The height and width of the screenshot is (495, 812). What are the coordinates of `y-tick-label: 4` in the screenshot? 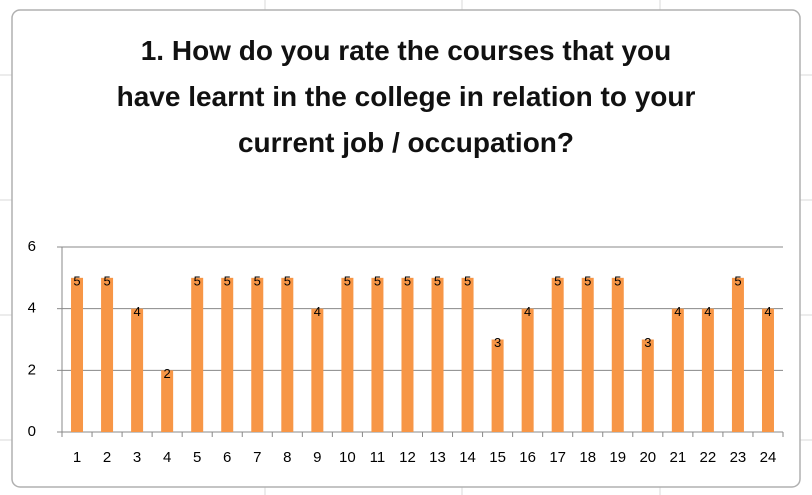 It's located at (32, 308).